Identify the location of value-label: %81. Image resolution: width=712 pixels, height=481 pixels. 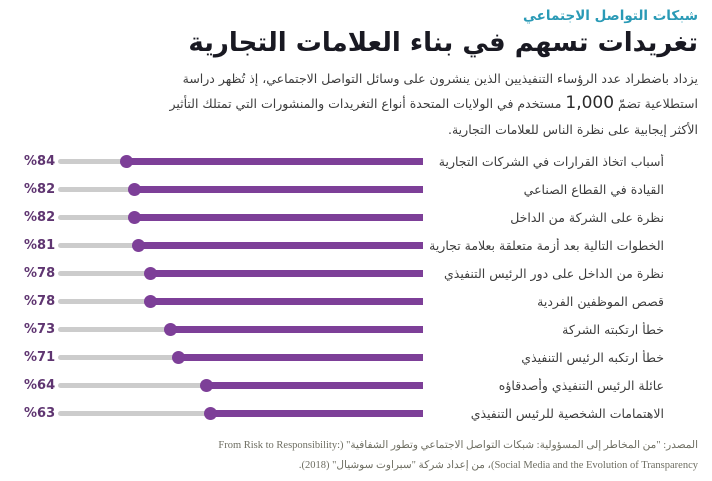
(40, 245).